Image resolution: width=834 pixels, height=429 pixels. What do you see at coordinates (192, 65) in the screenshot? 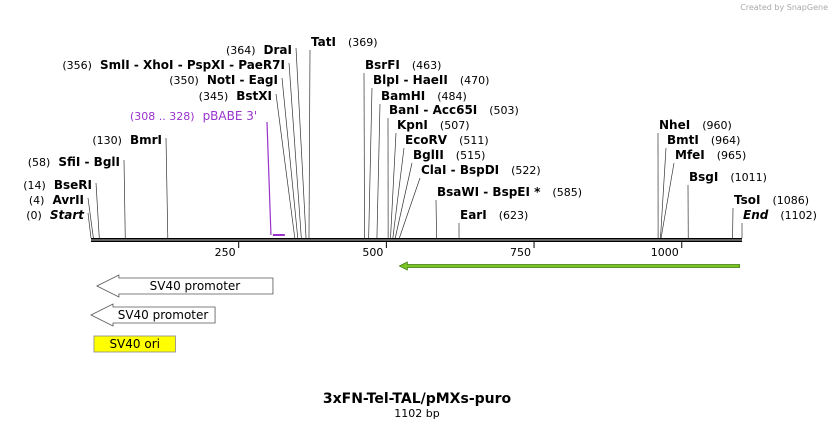
I see `enzyme-name: SmlI - XhoI - PspXI - PaeR7I` at bounding box center [192, 65].